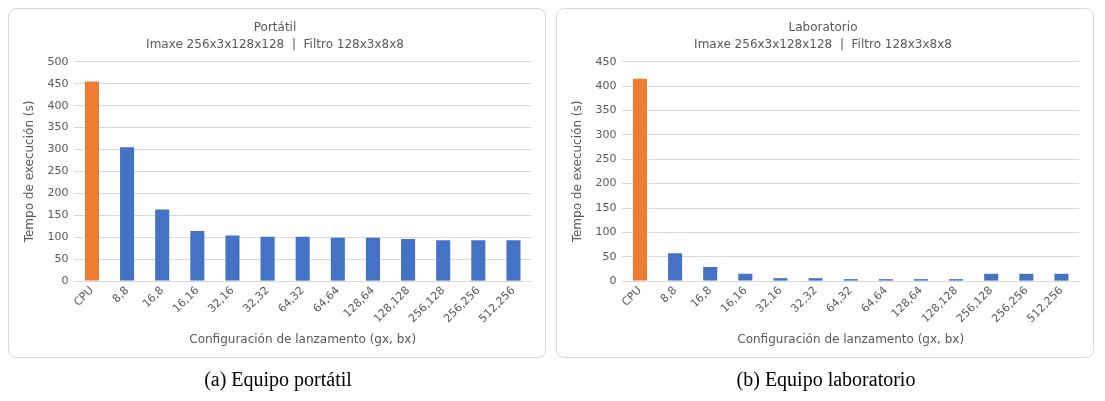  Describe the element at coordinates (278, 379) in the screenshot. I see `text: (a) Equipo portátil` at that location.